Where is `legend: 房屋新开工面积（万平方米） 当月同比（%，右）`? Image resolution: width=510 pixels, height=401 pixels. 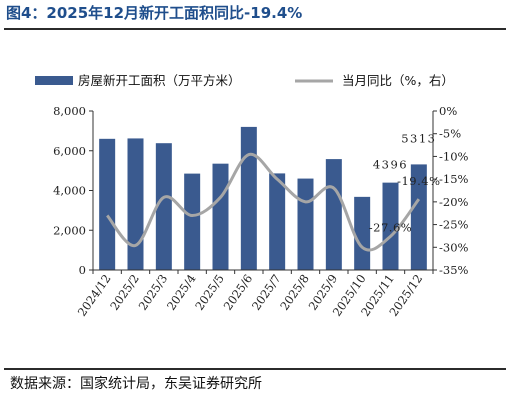
legend: 房屋新开工面积（万平方米） 当月同比（%，右） is located at coordinates (244, 80).